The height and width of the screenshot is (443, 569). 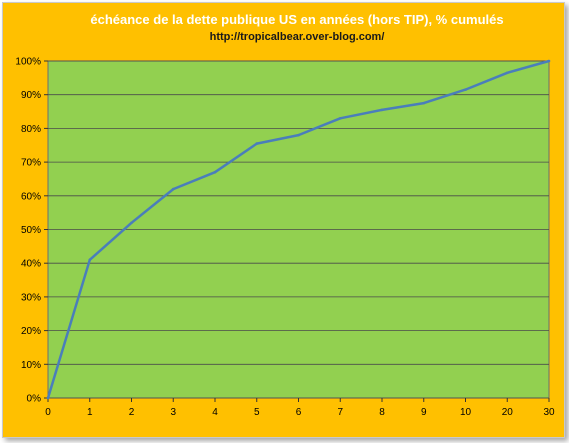 I want to click on x-tick-label: 10, so click(x=466, y=412).